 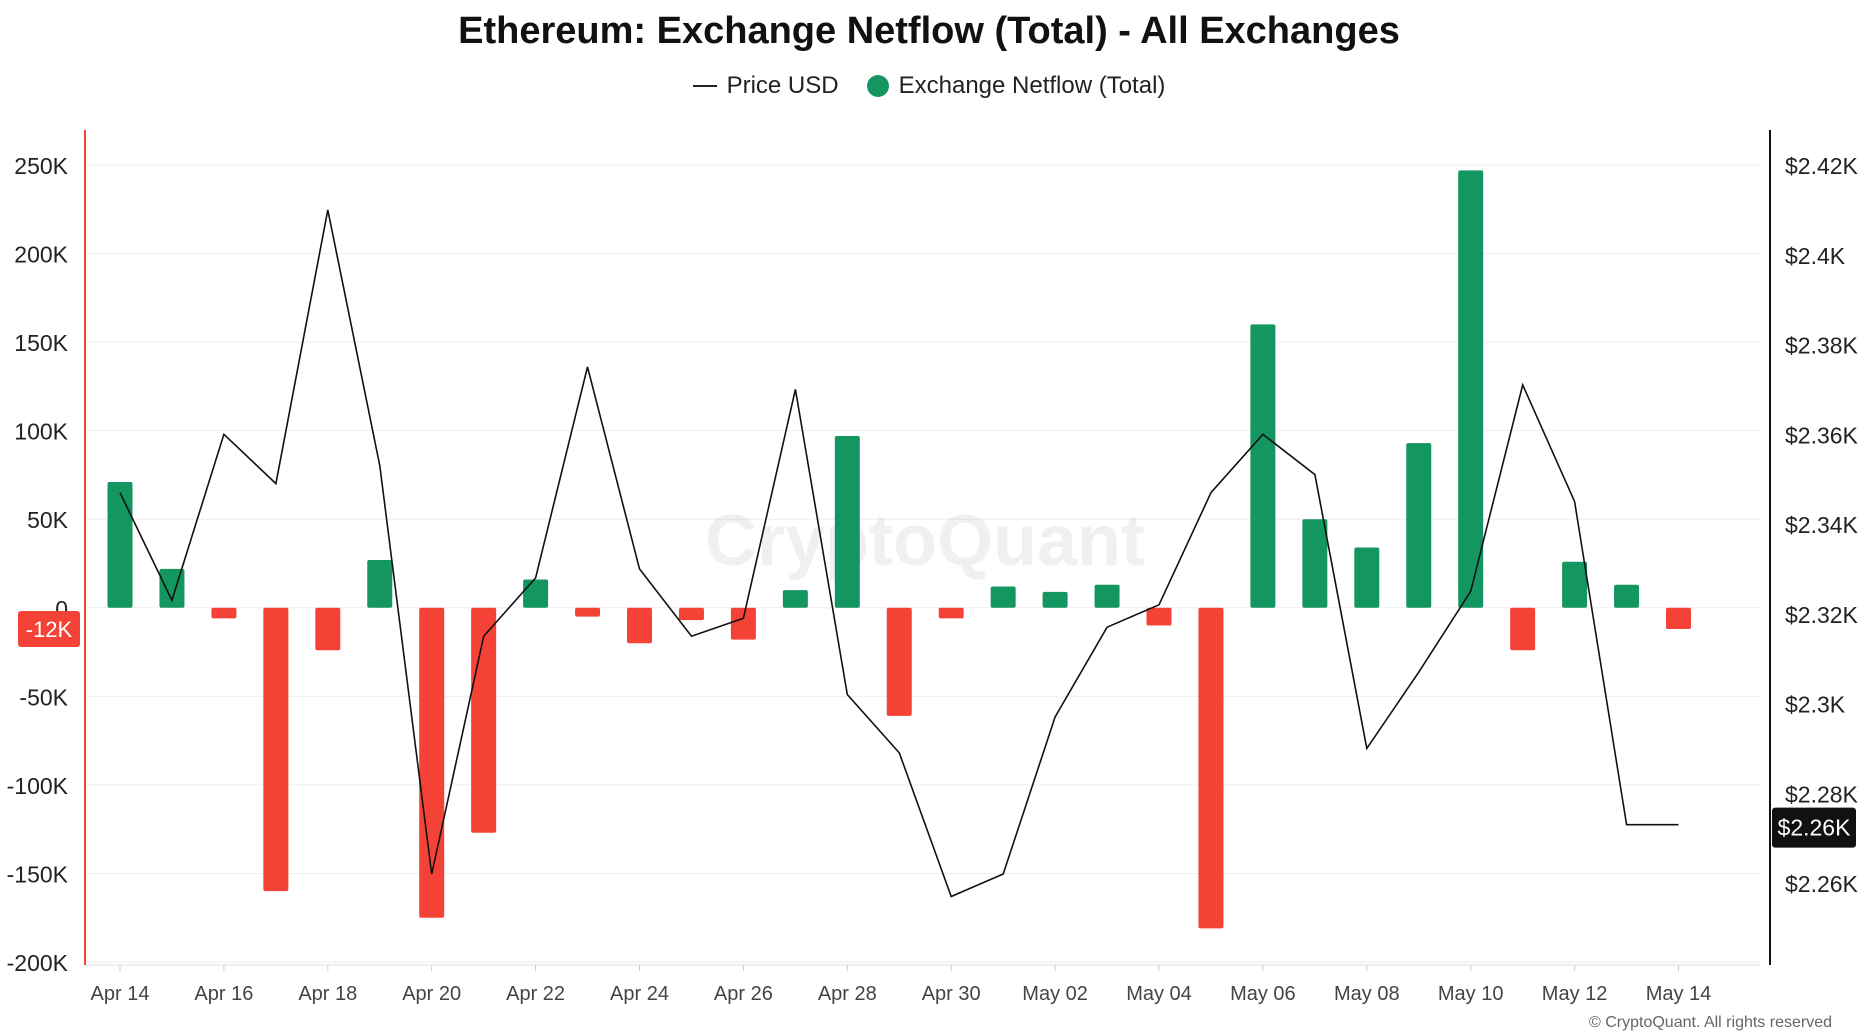 I want to click on legend-label-netflow: Exchange Netflow (Total), so click(x=1032, y=85).